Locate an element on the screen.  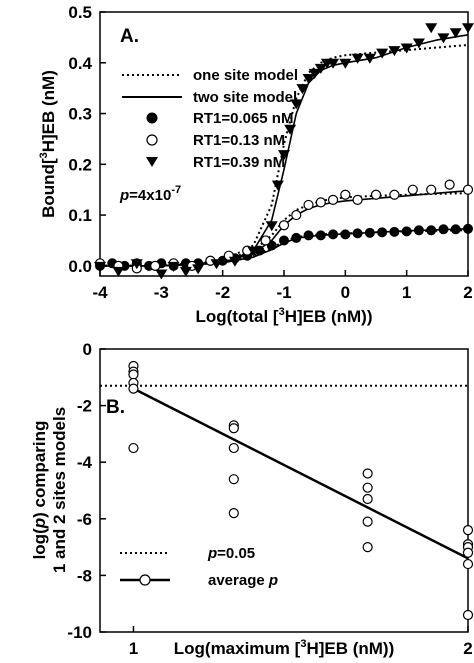
legend-avg-pre: average is located at coordinates (238, 580).